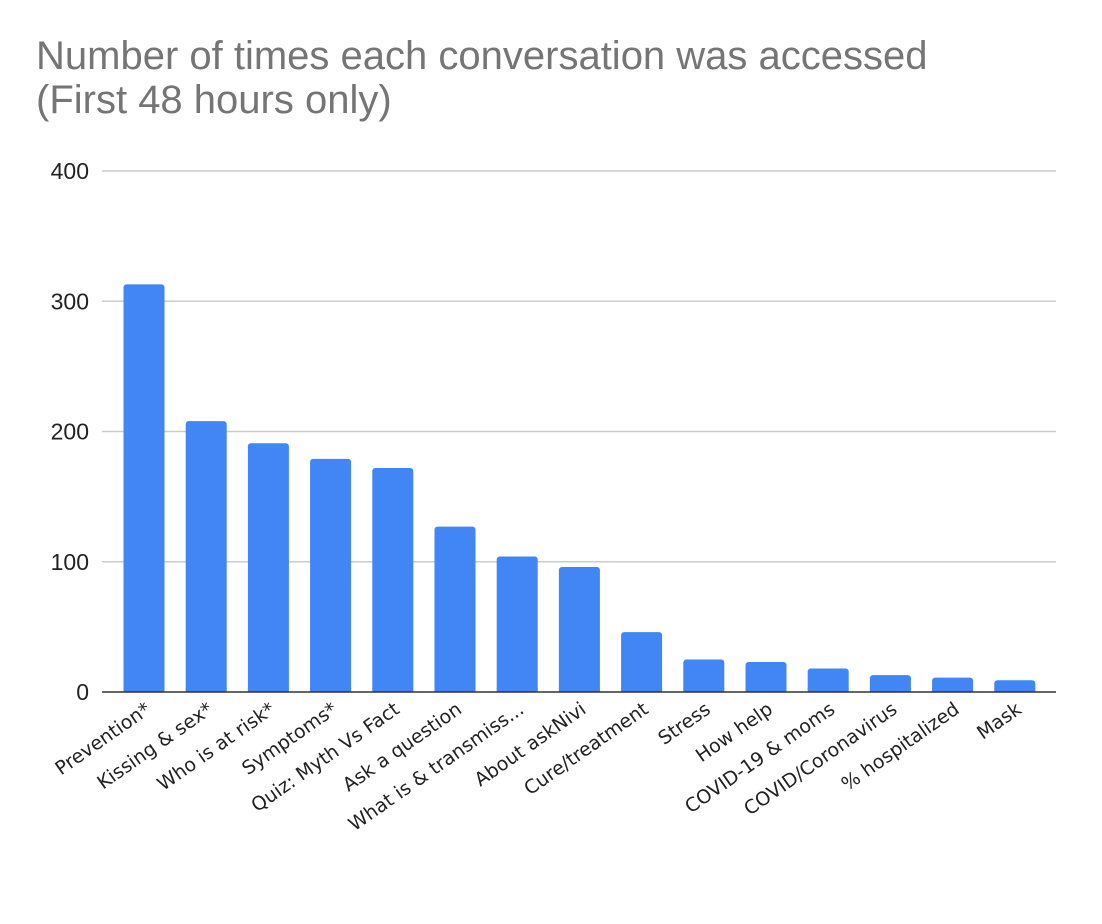 The height and width of the screenshot is (924, 1102). Describe the element at coordinates (70, 171) in the screenshot. I see `y-tick-label: 400` at that location.